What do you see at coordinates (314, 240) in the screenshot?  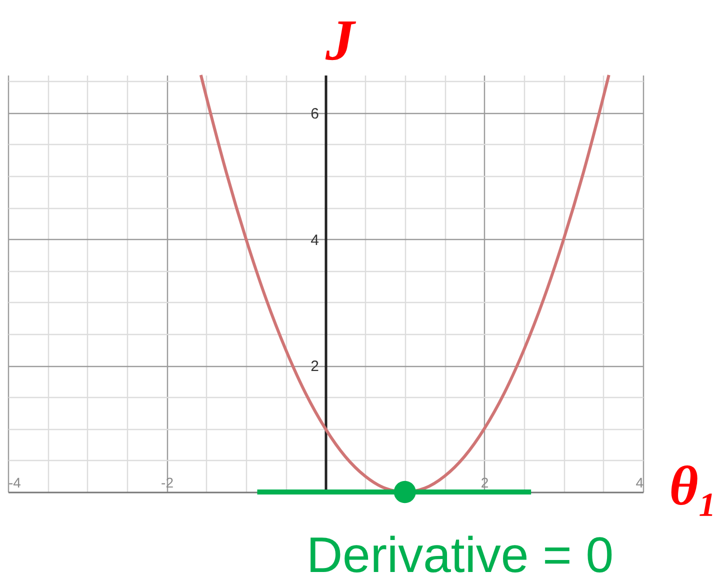 I see `y-tick-label: 4` at bounding box center [314, 240].